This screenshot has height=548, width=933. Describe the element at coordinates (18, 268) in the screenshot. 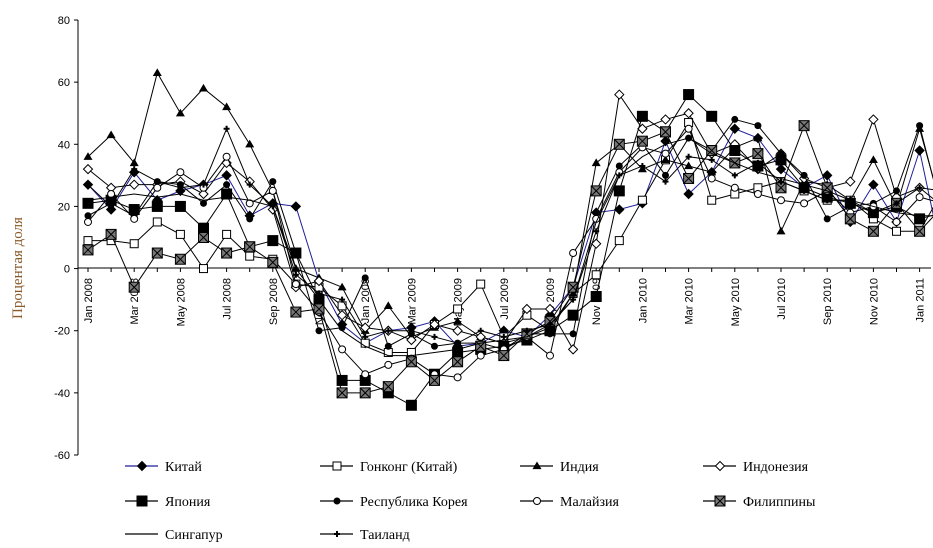

I see `y-axis-label: Процентая доля` at that location.